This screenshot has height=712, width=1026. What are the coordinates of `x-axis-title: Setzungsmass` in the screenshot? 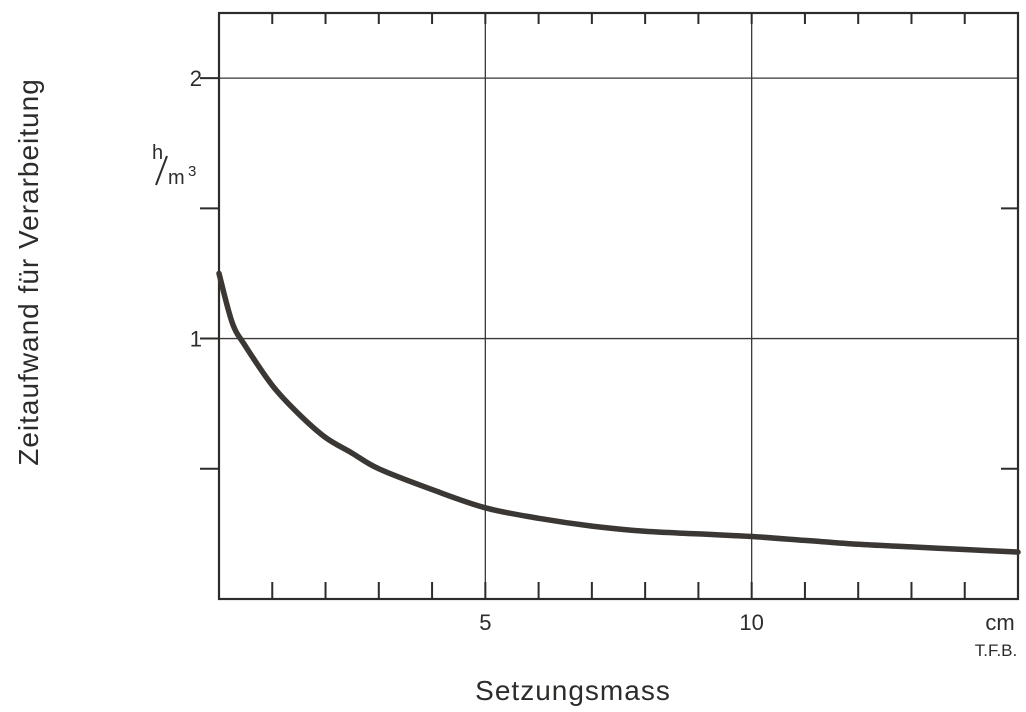 It's located at (573, 690).